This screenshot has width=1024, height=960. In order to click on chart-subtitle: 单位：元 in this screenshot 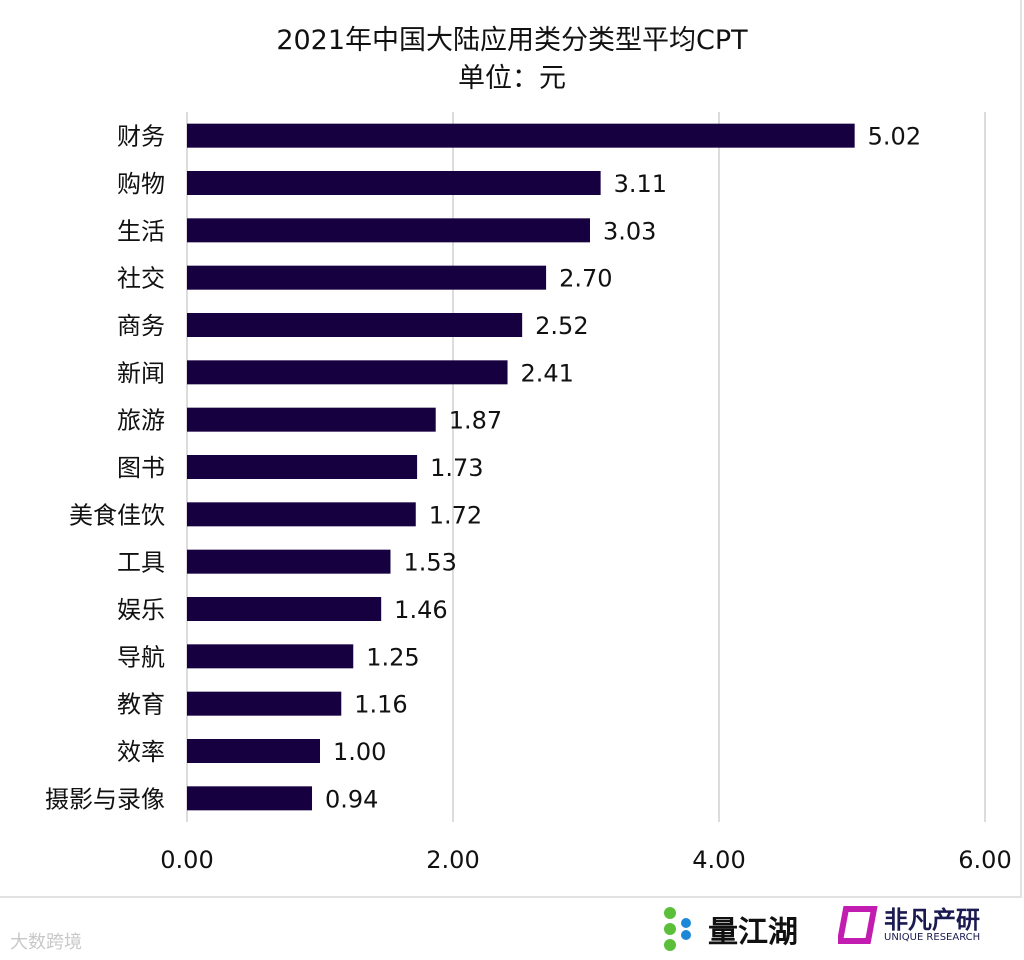, I will do `click(512, 78)`.